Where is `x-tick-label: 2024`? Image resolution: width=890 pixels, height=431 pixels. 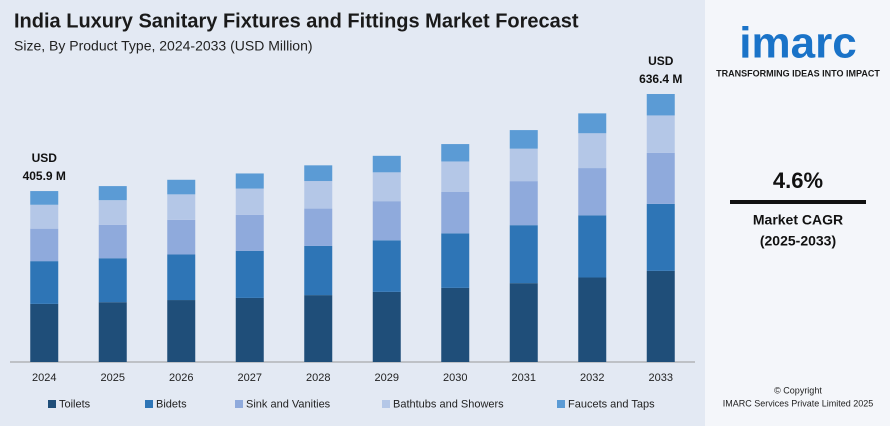 x-tick-label: 2024 is located at coordinates (44, 378).